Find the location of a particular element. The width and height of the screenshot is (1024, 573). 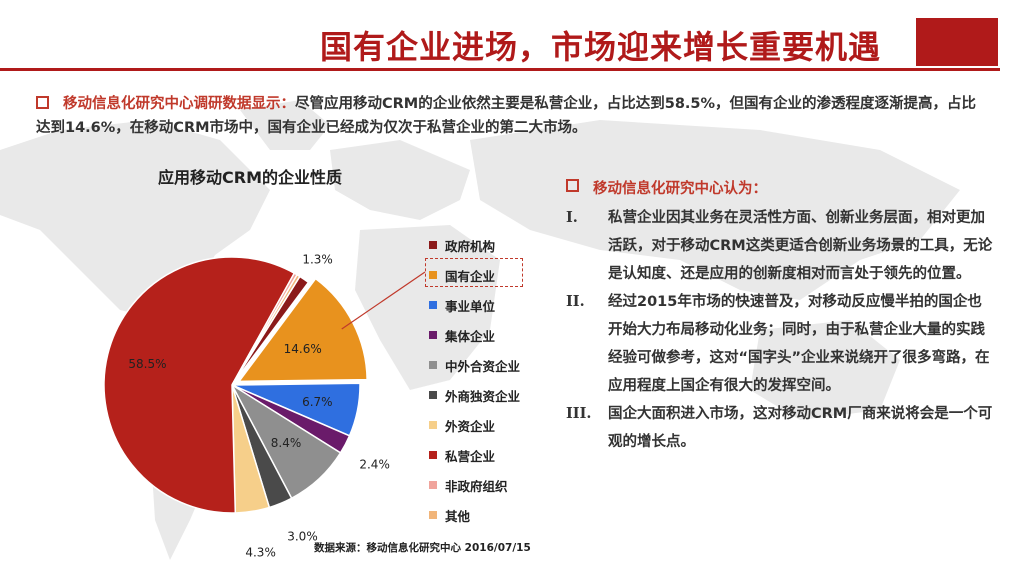

pie-data-label: 3.0% is located at coordinates (302, 536).